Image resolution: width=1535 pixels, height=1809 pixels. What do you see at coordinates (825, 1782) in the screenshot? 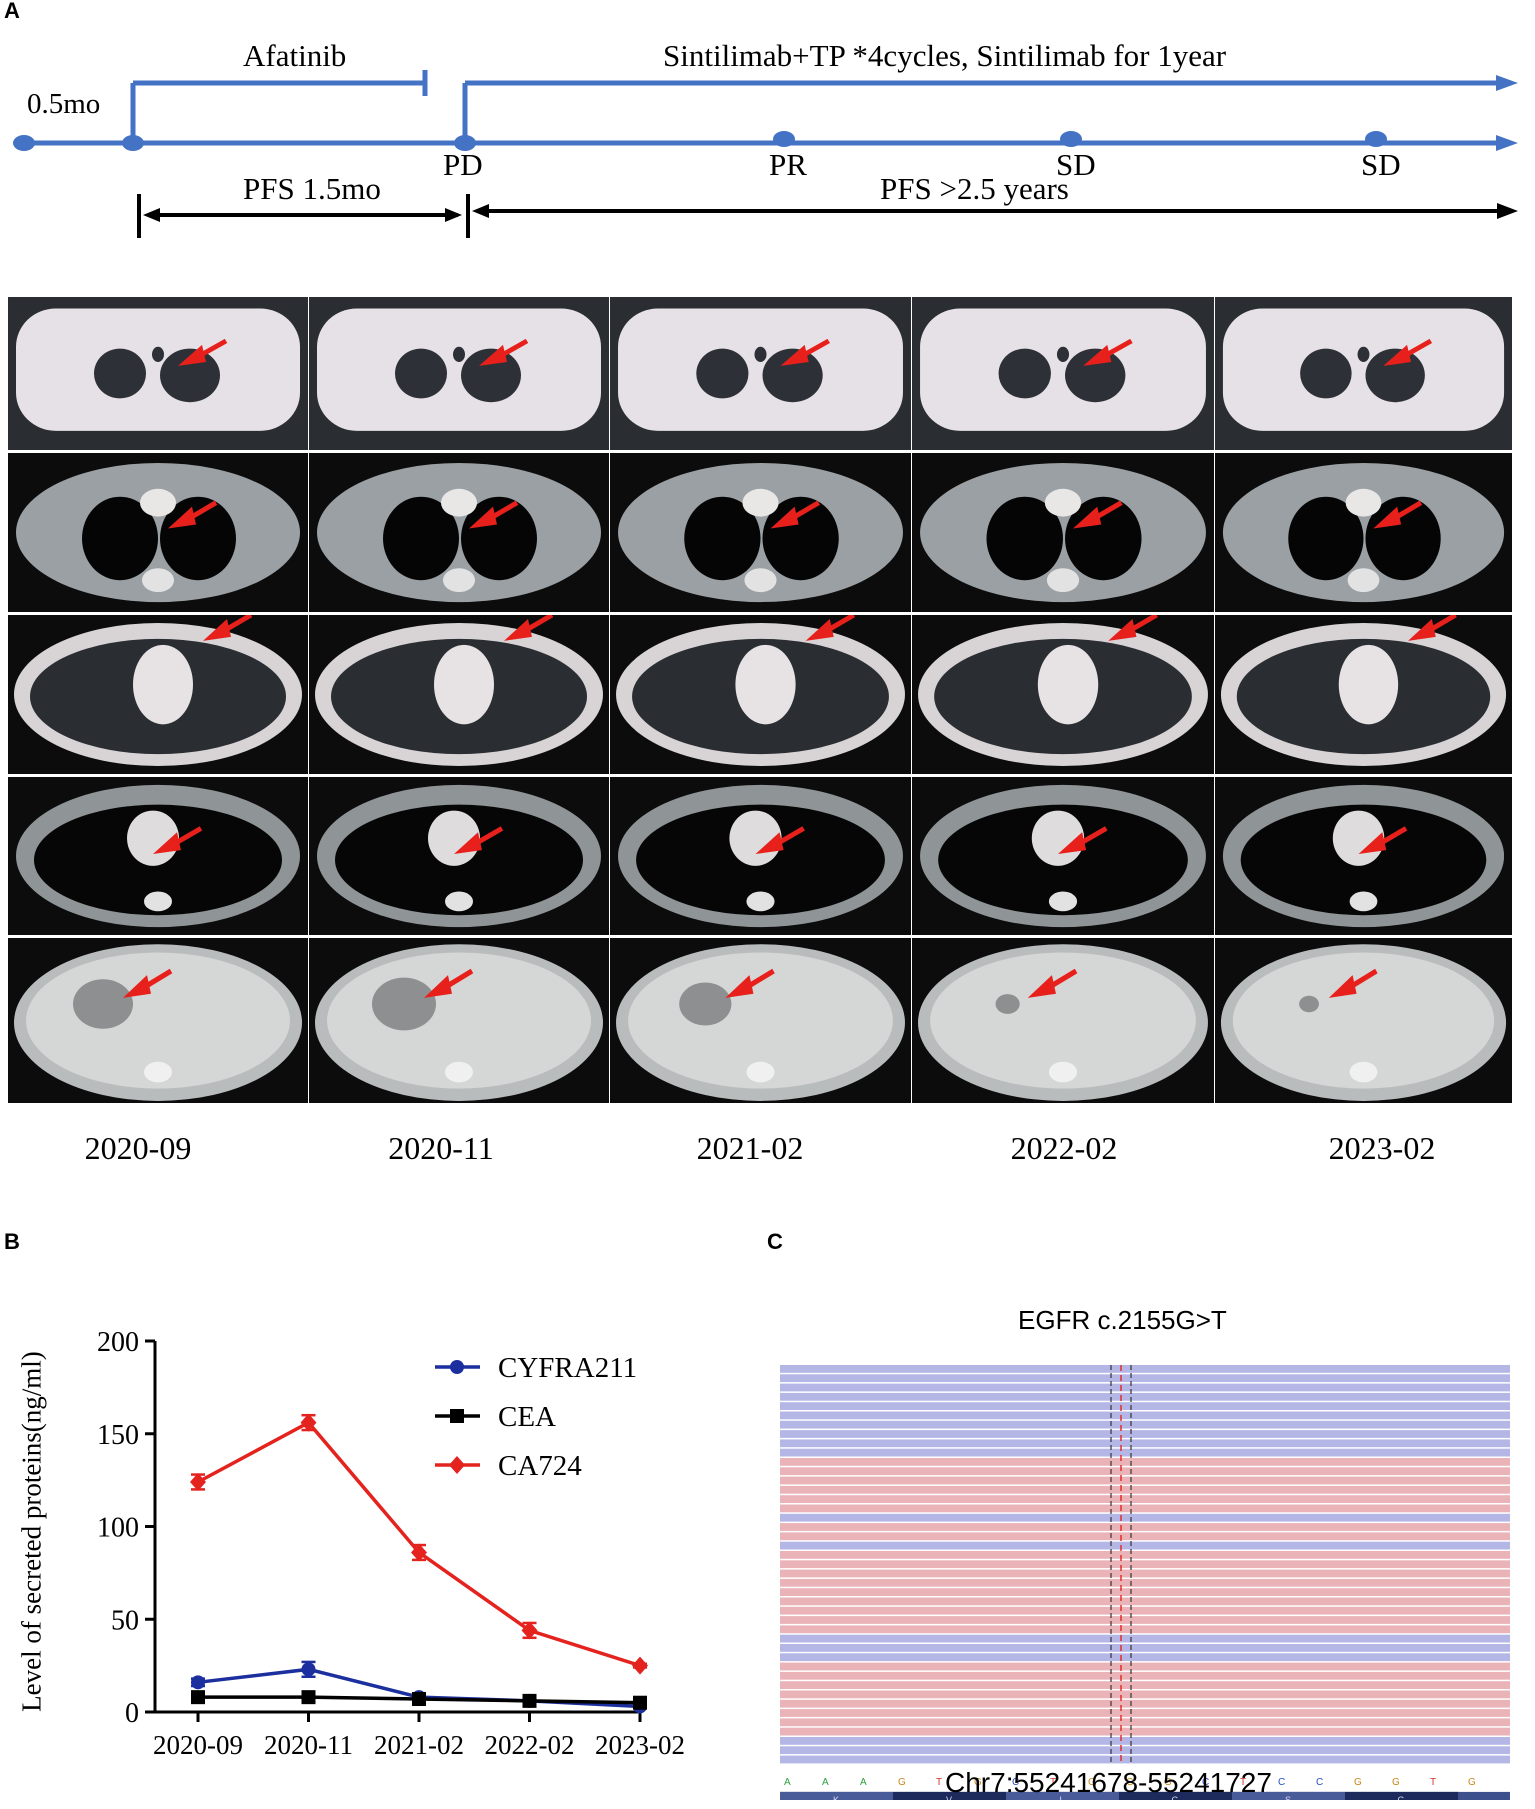
I see `reference-base: A` at bounding box center [825, 1782].